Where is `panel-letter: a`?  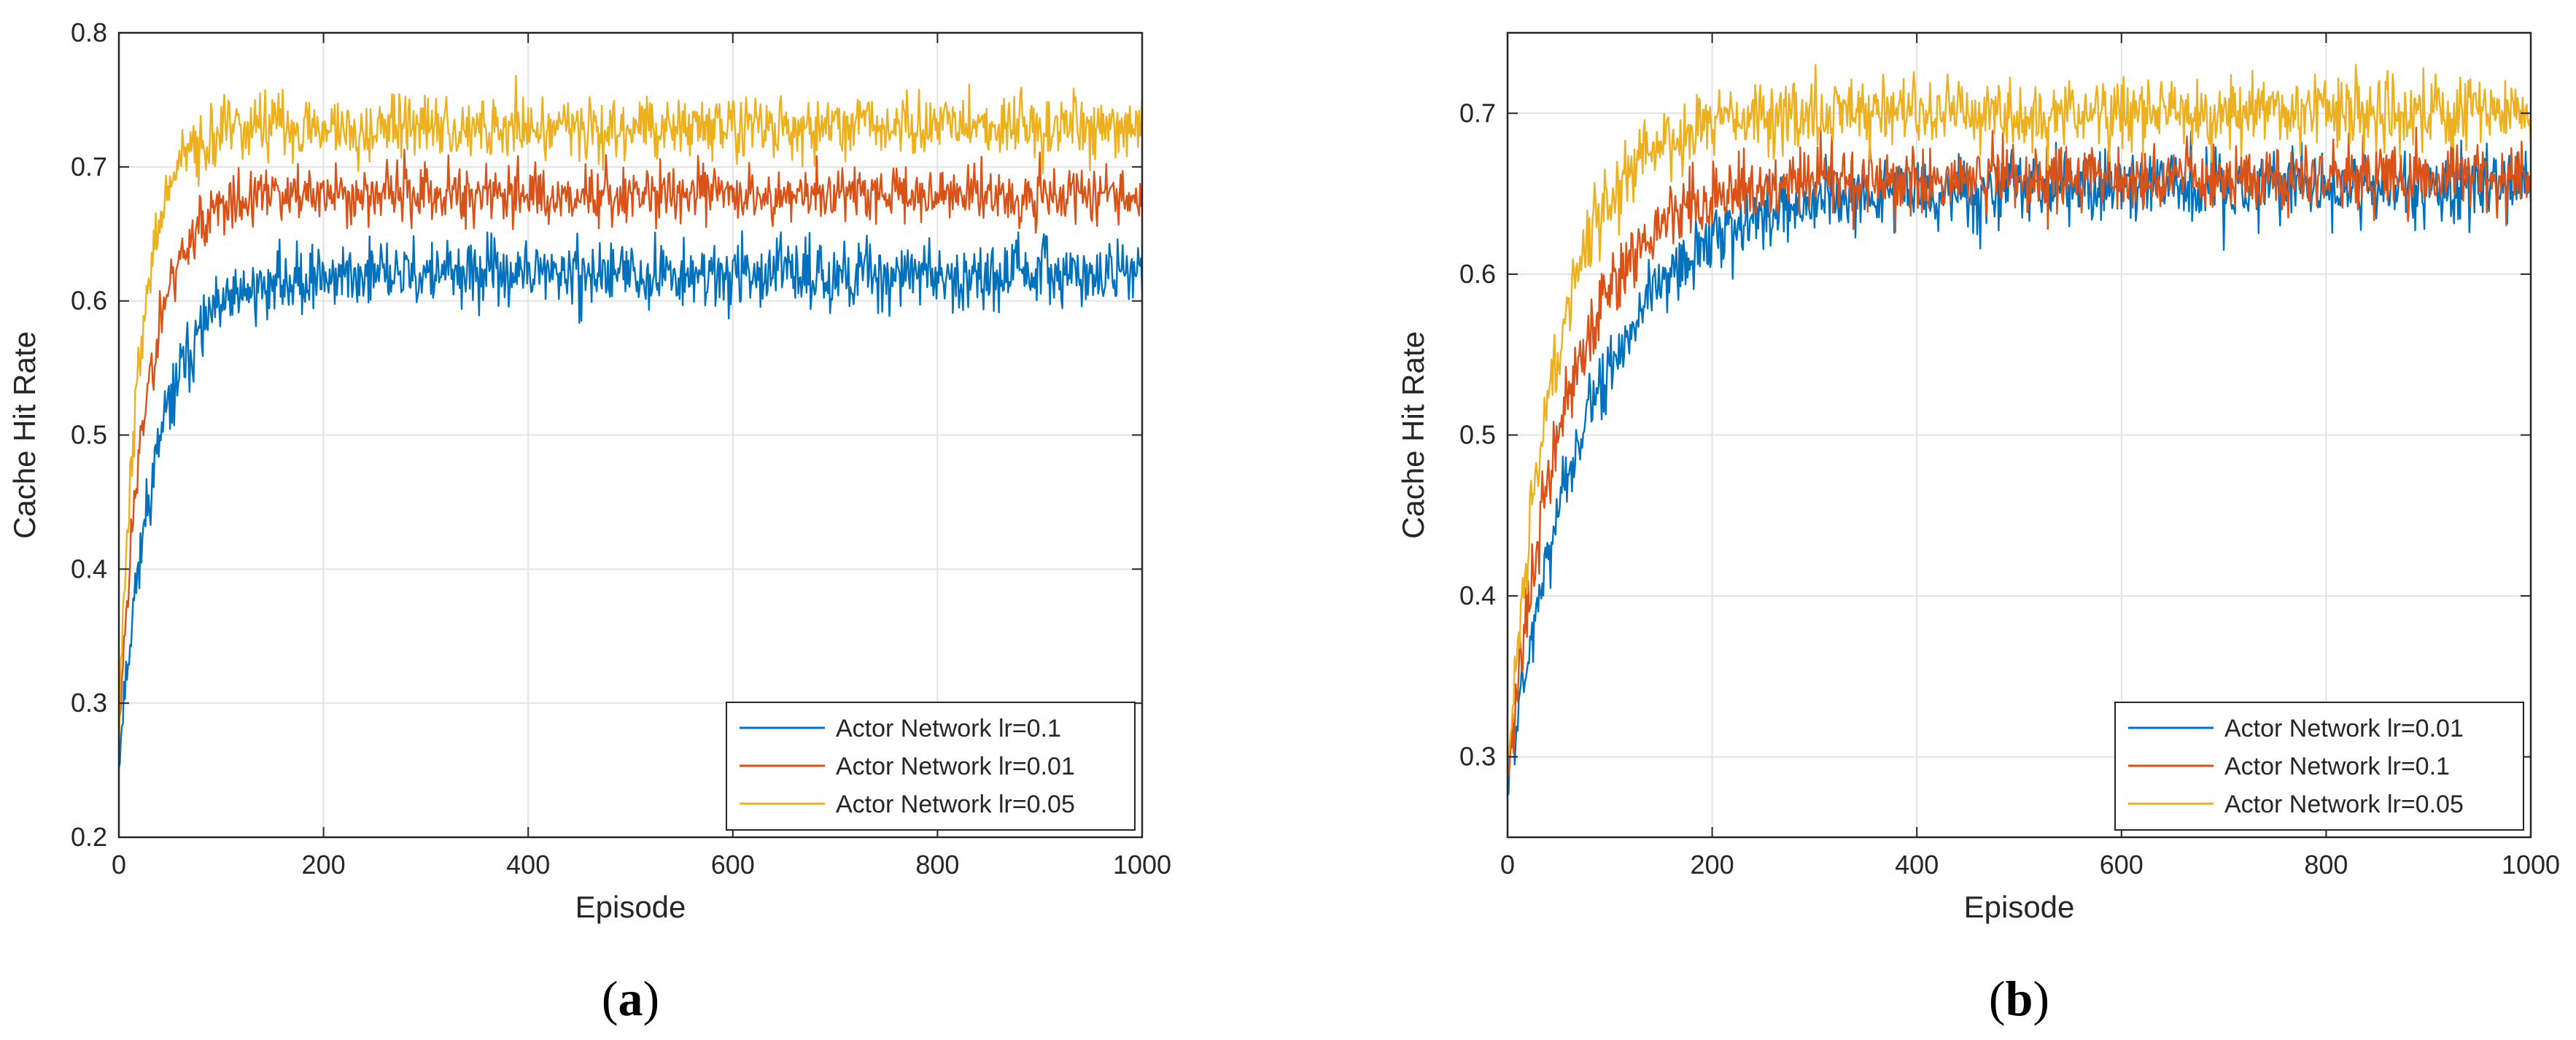 panel-letter: a is located at coordinates (631, 998).